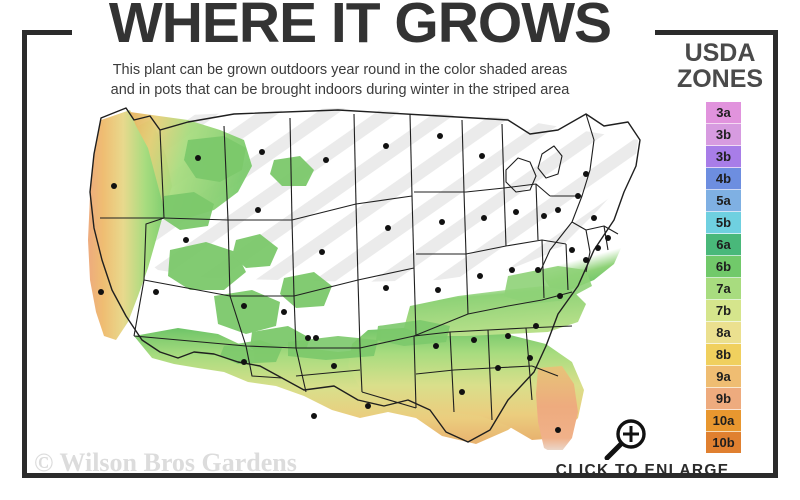 The image size is (800, 500). Describe the element at coordinates (723, 267) in the screenshot. I see `zone-swatch-6b-7: 6b` at that location.